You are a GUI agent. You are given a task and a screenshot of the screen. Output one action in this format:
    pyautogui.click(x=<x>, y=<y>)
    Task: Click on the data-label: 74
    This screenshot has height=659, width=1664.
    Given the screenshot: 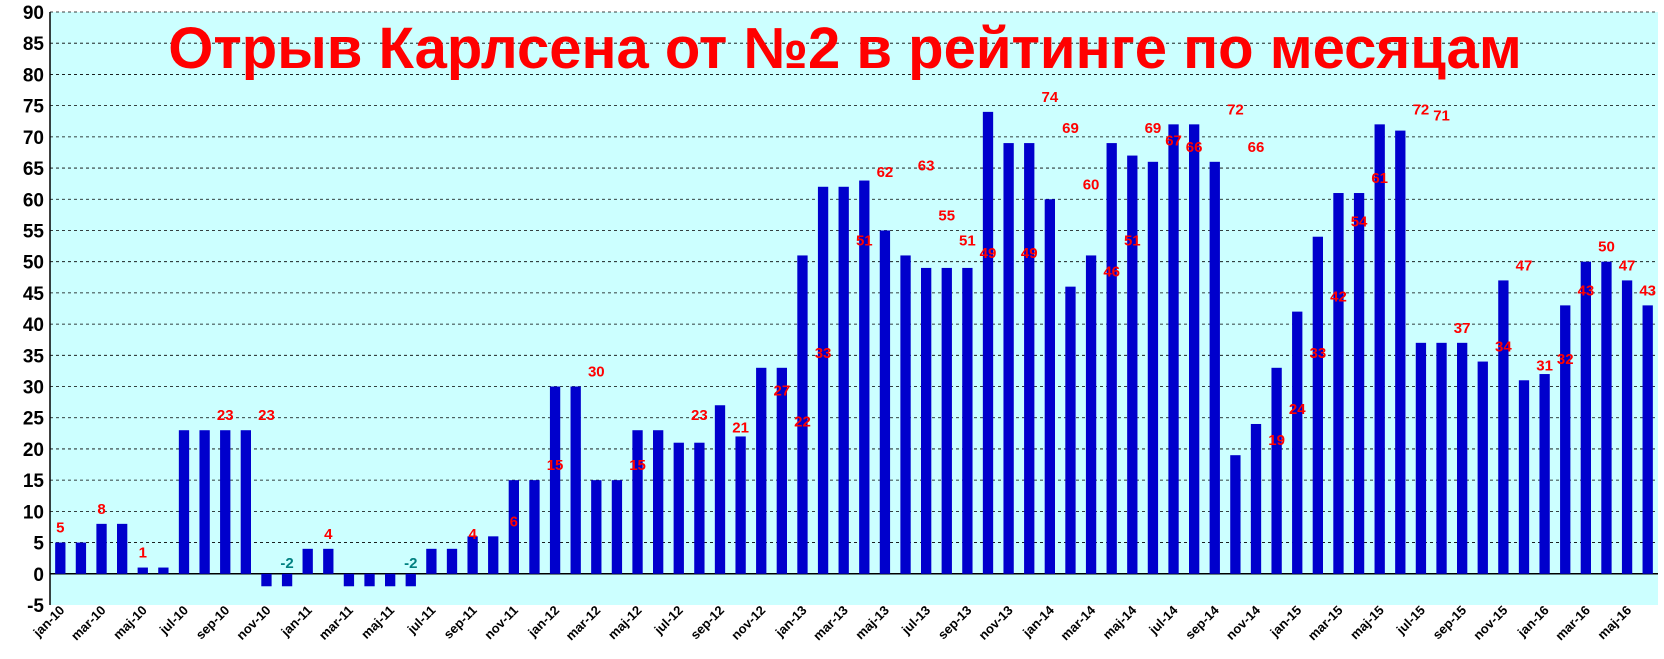 What is the action you would take?
    pyautogui.click(x=1050, y=97)
    